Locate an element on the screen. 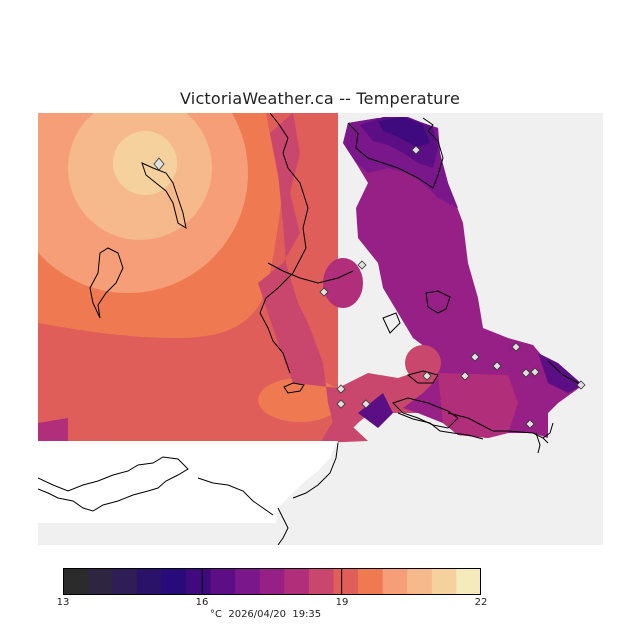  footer-caption: °C 2026/04/20 19:35 is located at coordinates (265, 614).